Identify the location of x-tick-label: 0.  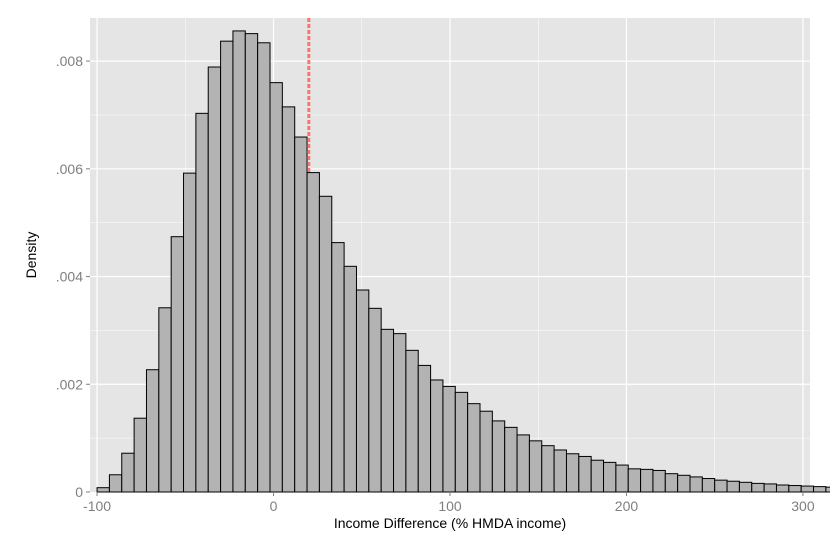
(274, 506).